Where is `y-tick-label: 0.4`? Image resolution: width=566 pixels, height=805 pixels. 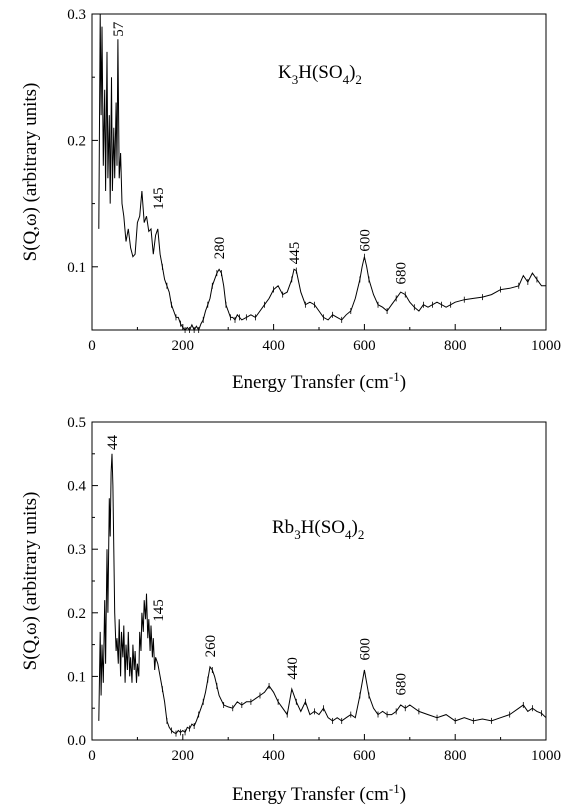
y-tick-label: 0.4 is located at coordinates (76, 487).